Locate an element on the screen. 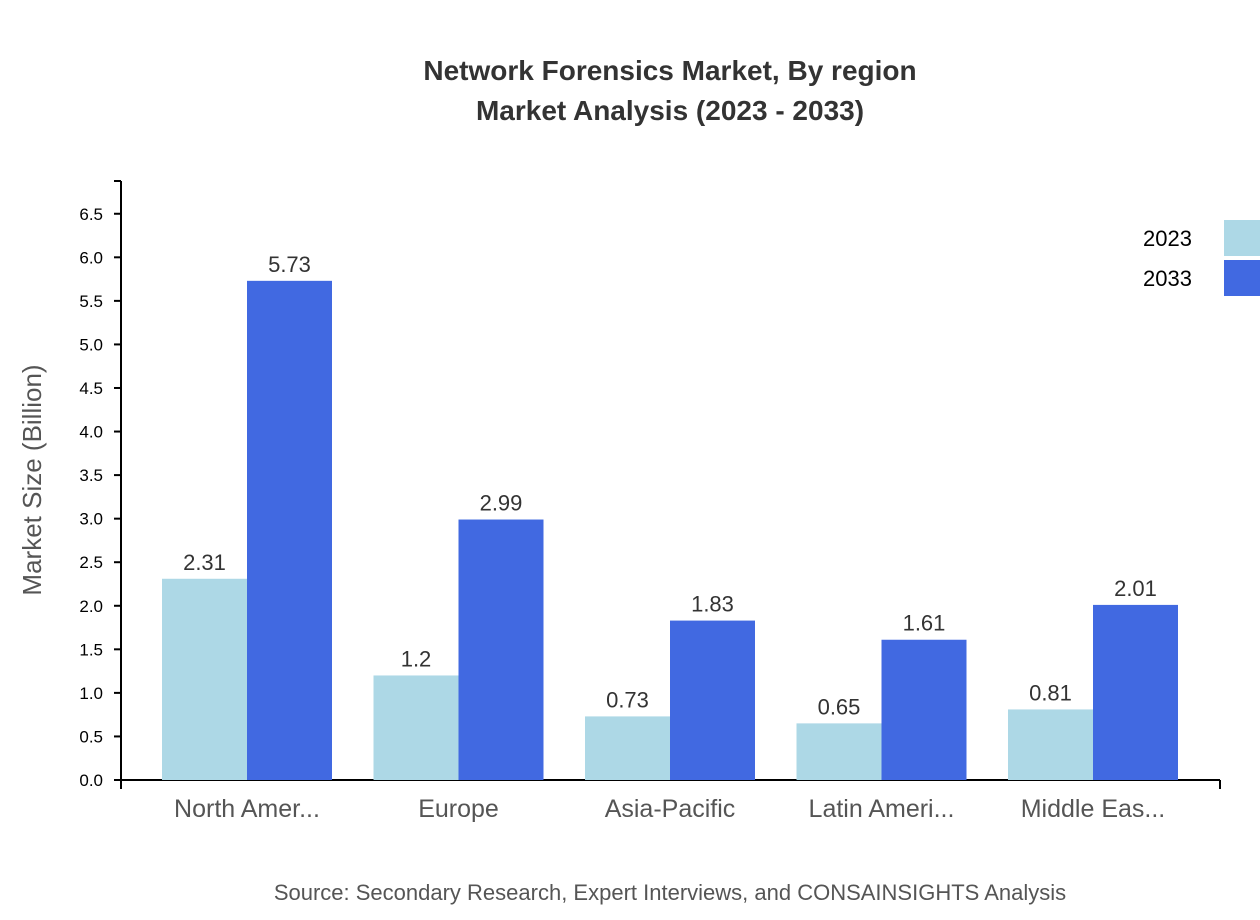 This screenshot has height=920, width=1260. data-label: 0.73 is located at coordinates (627, 699).